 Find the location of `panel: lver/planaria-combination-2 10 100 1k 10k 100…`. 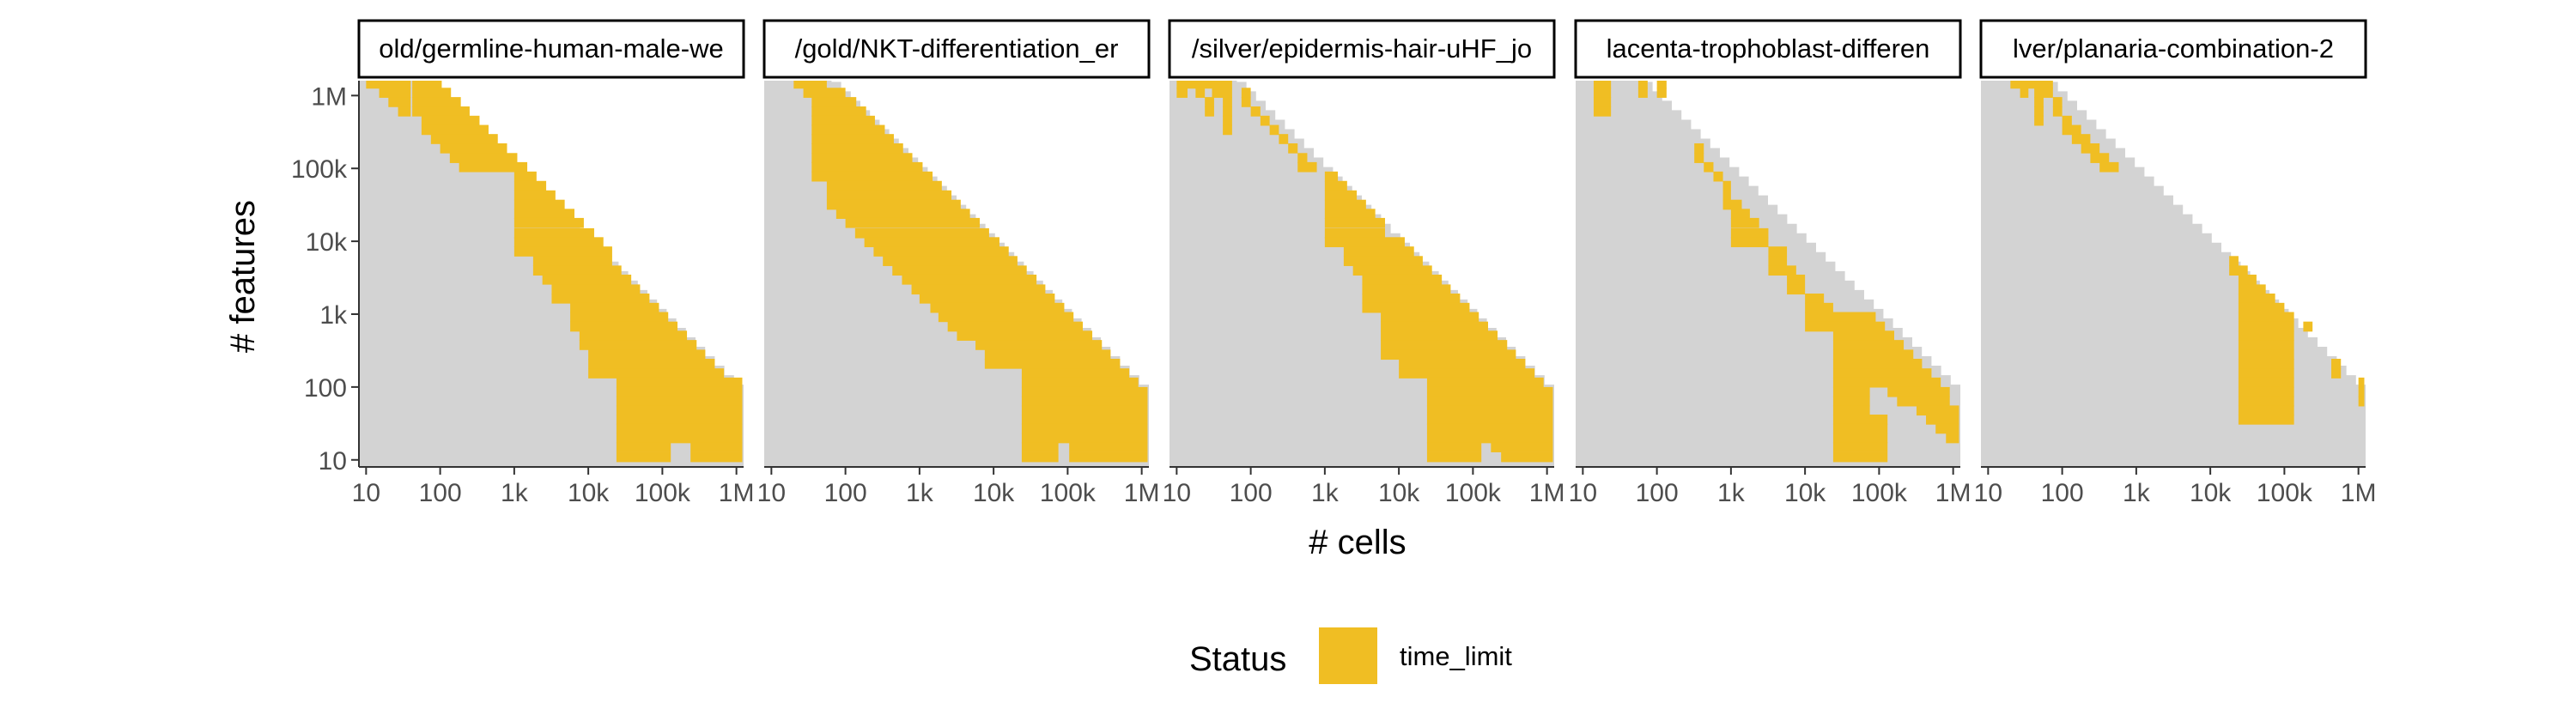

panel: lver/planaria-combination-2 10 100 1k 10k 100… is located at coordinates (2175, 263).